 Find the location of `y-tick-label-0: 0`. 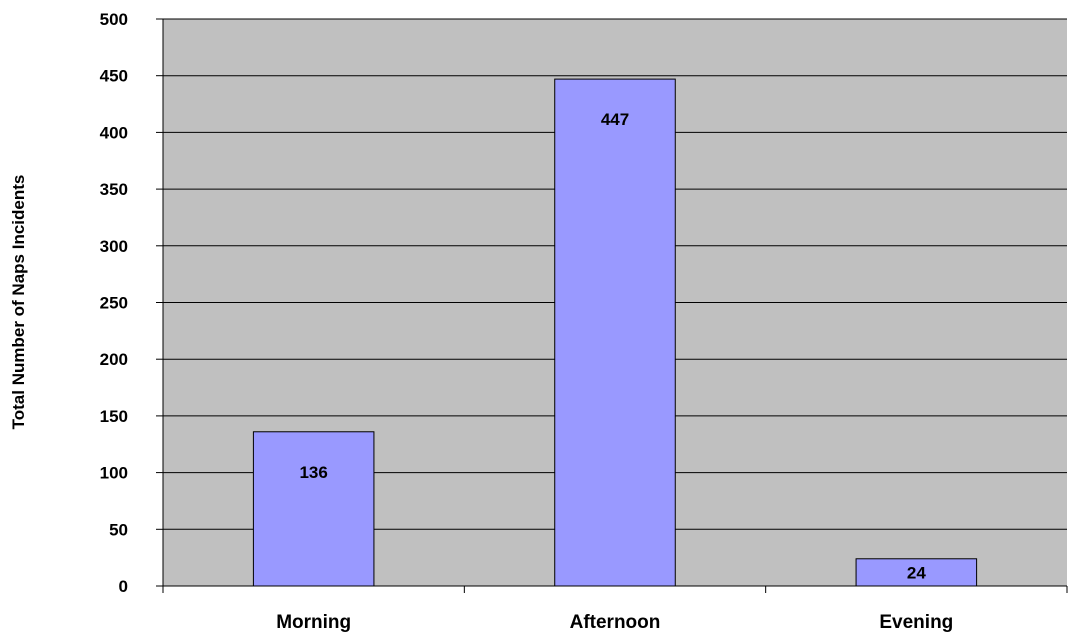

y-tick-label-0: 0 is located at coordinates (123, 586).